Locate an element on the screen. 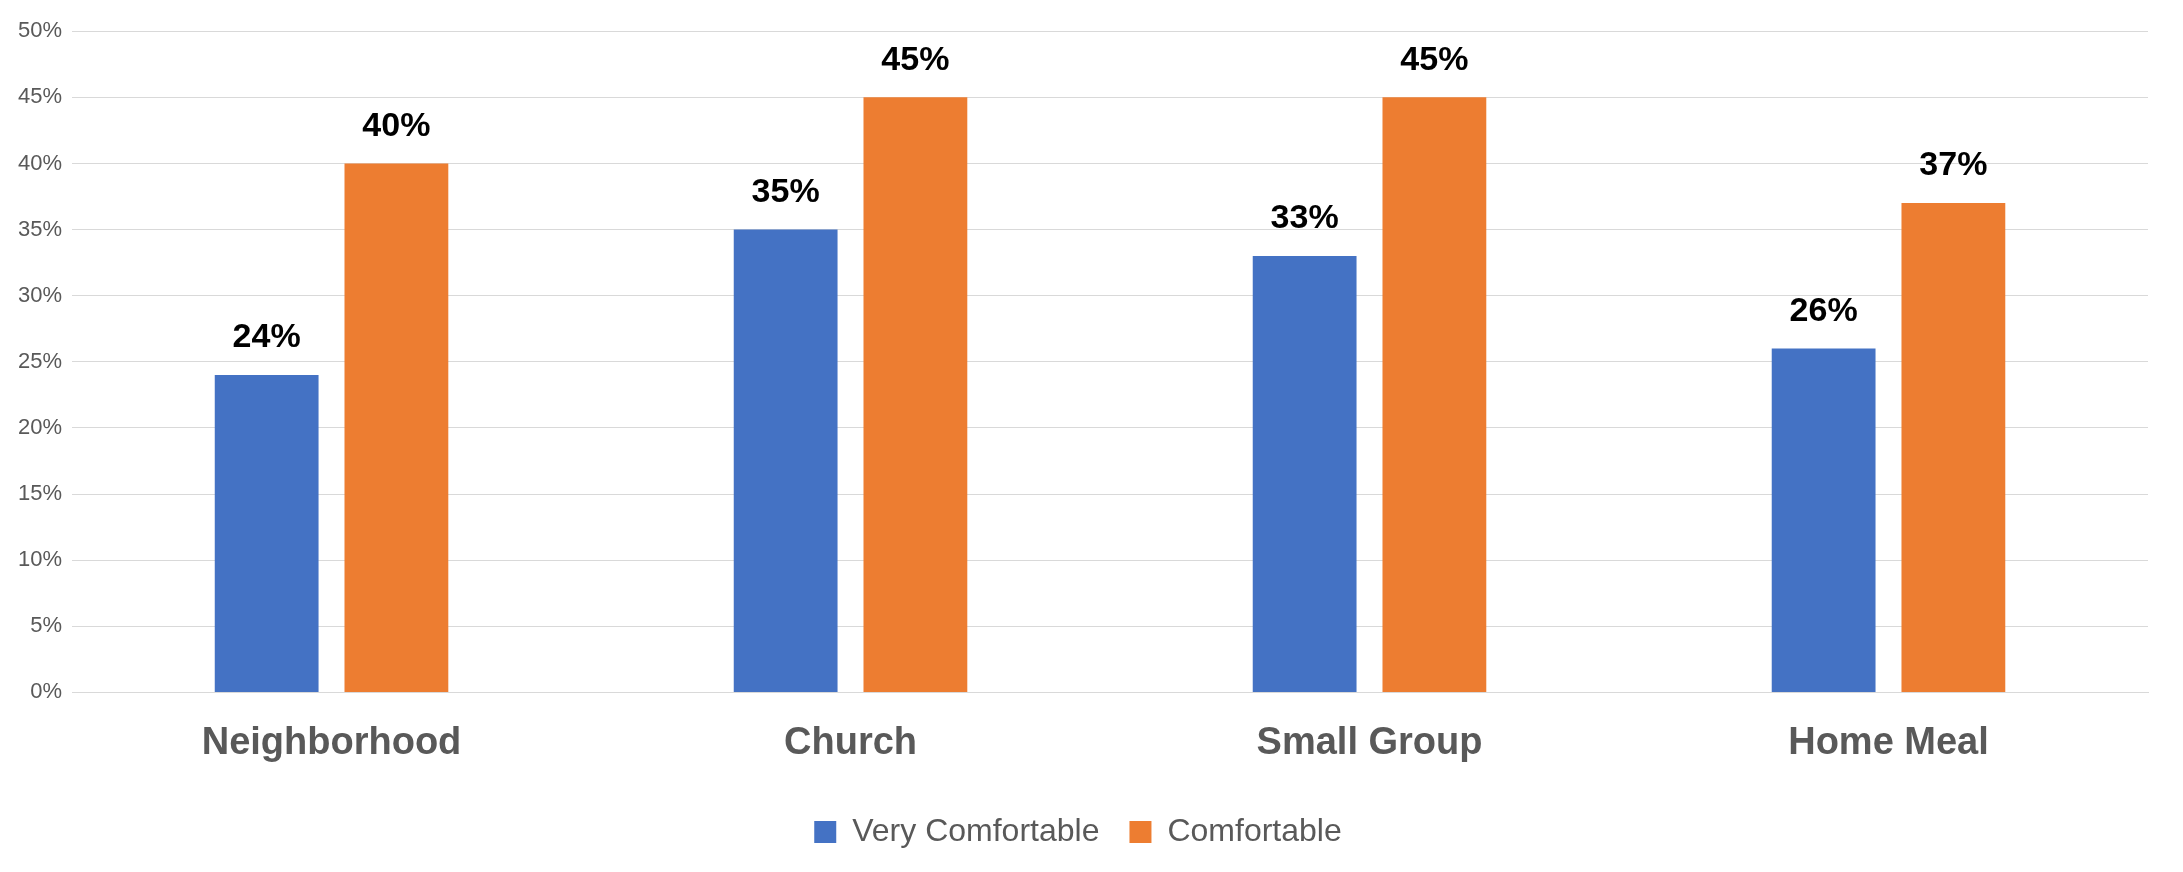  data-label: 24% is located at coordinates (266, 335).